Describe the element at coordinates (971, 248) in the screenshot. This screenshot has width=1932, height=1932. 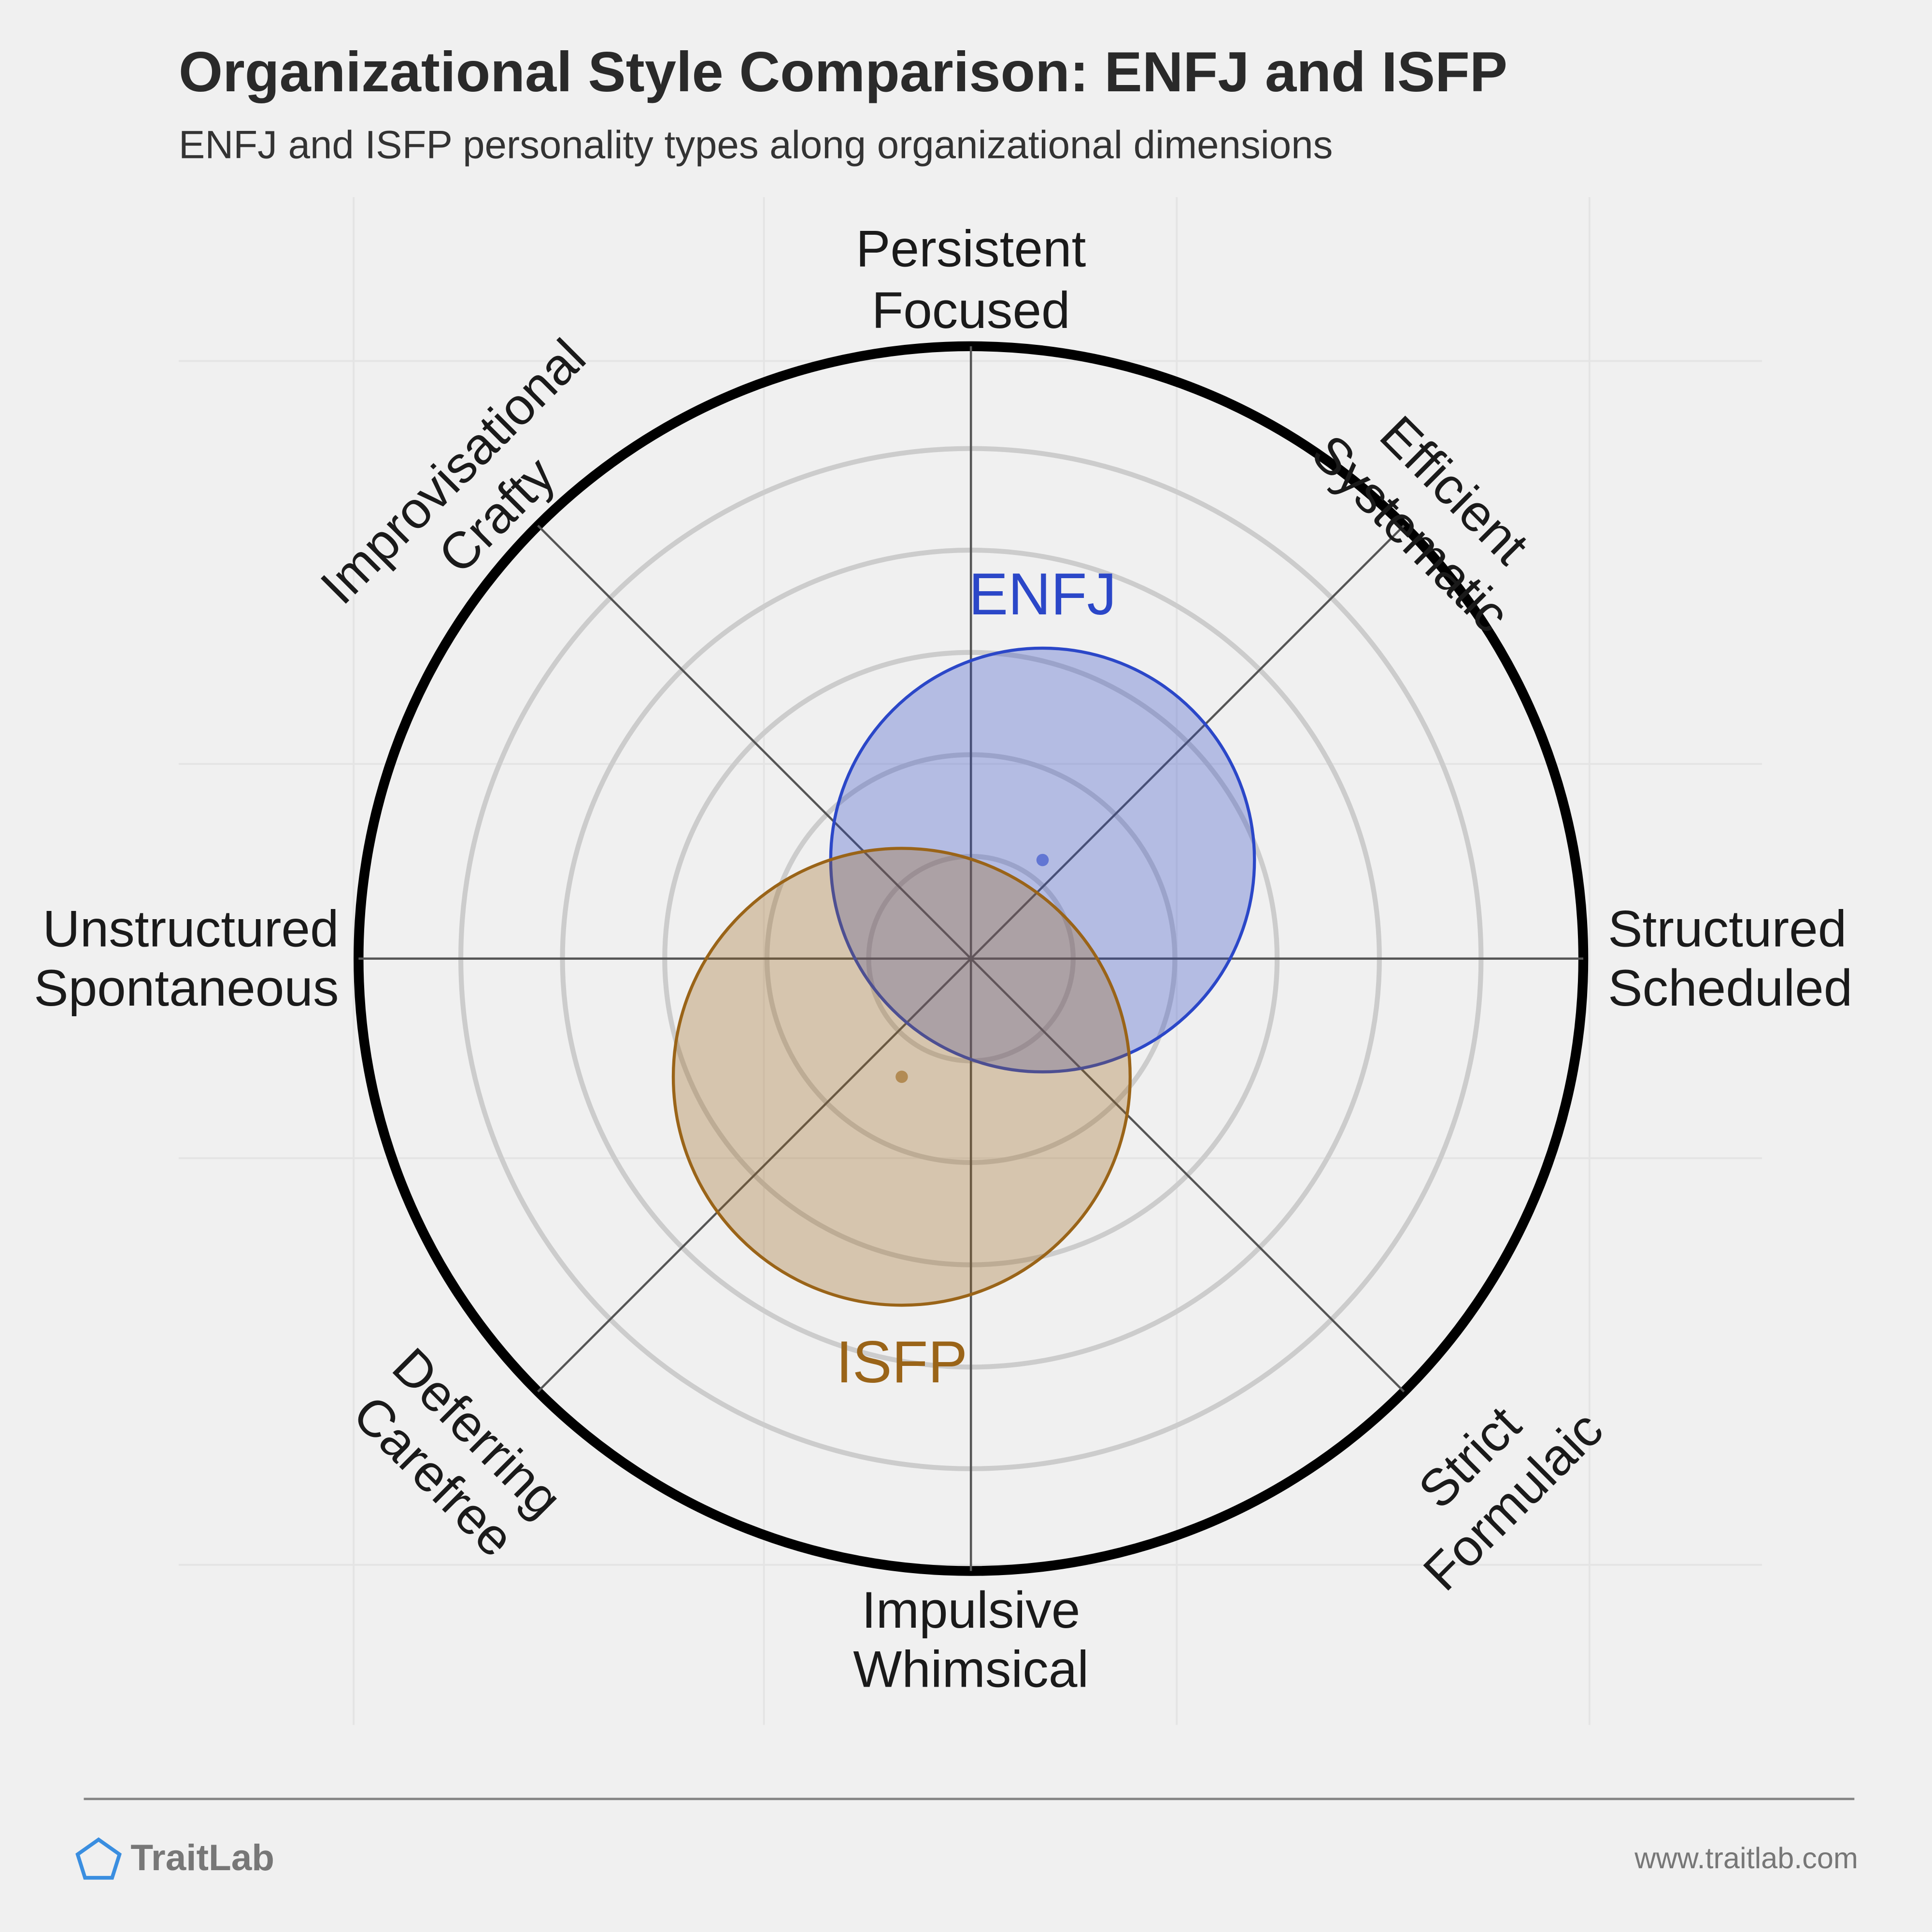
I see `axis-label-line: Persistent` at that location.